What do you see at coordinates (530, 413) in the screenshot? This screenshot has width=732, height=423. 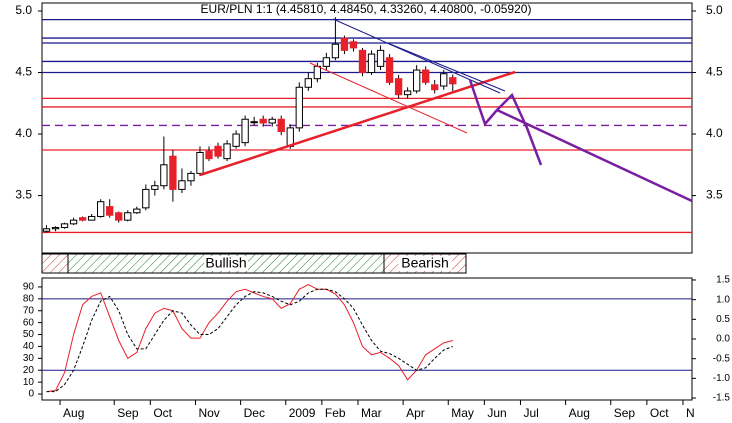 I see `x-tick-label: Jul` at bounding box center [530, 413].